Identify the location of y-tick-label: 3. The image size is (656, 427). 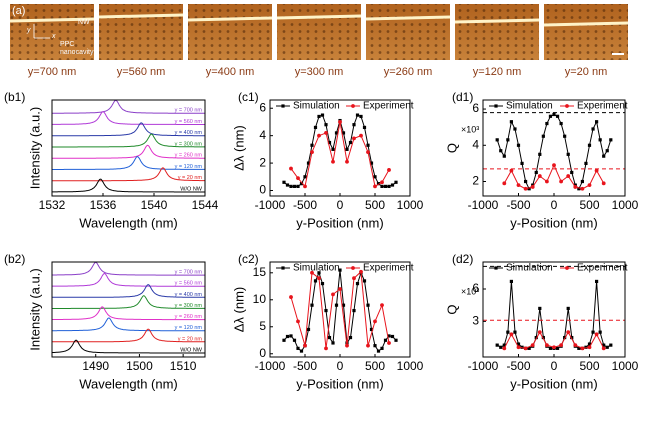
(475, 321).